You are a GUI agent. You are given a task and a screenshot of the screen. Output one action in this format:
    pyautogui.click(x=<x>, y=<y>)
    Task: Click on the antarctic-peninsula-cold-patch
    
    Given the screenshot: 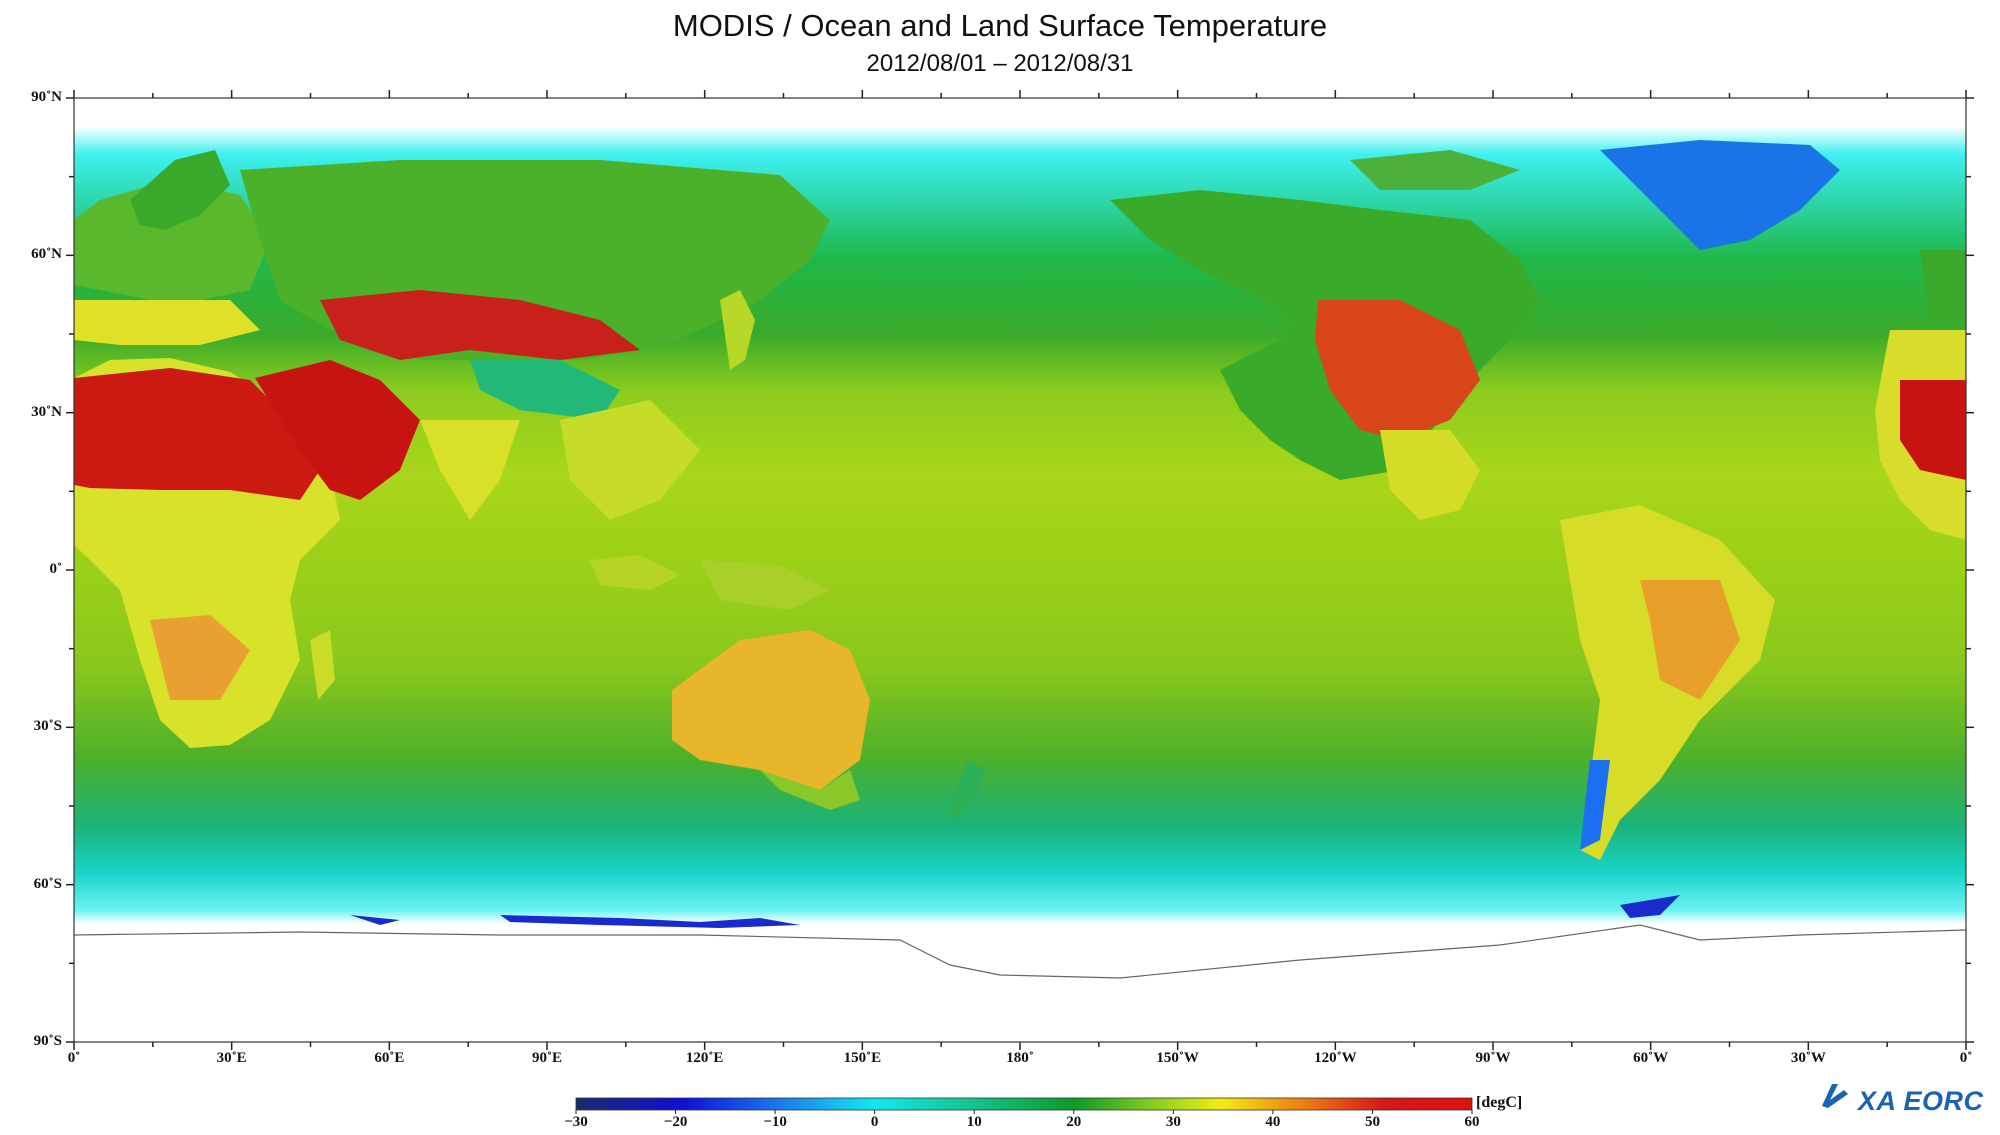 What is the action you would take?
    pyautogui.click(x=1650, y=906)
    